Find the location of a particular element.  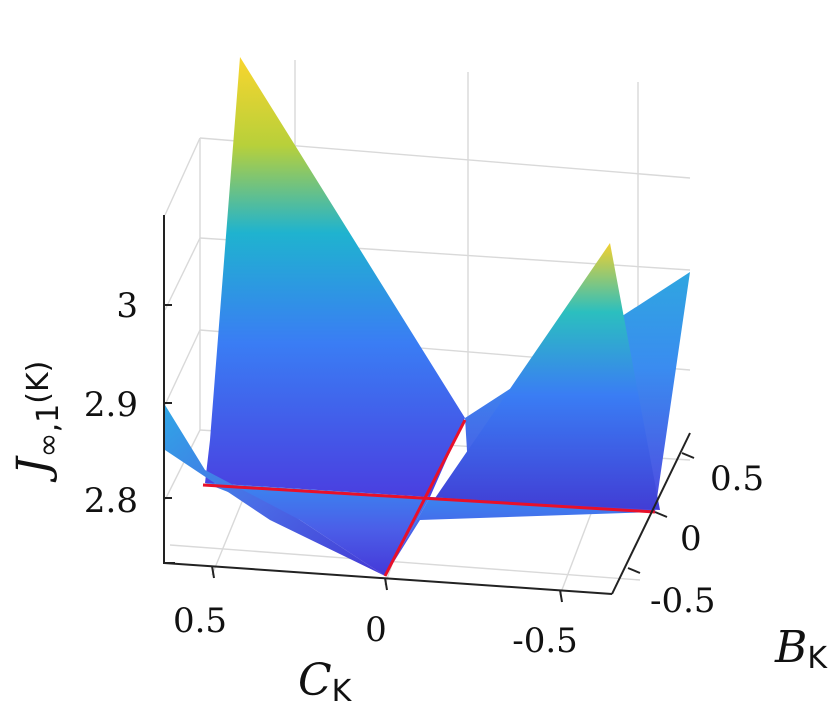

x-tick-label: 0 is located at coordinates (376, 630).